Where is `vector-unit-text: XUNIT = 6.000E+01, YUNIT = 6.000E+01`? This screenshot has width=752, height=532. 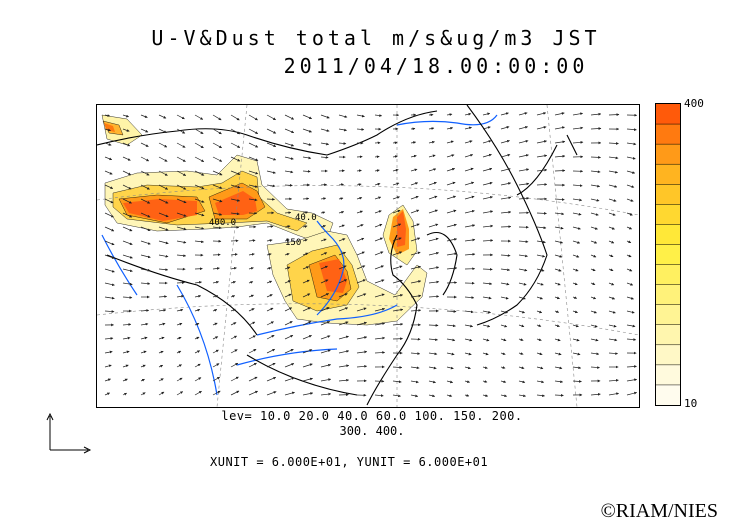 vector-unit-text: XUNIT = 6.000E+01, YUNIT = 6.000E+01 is located at coordinates (349, 462).